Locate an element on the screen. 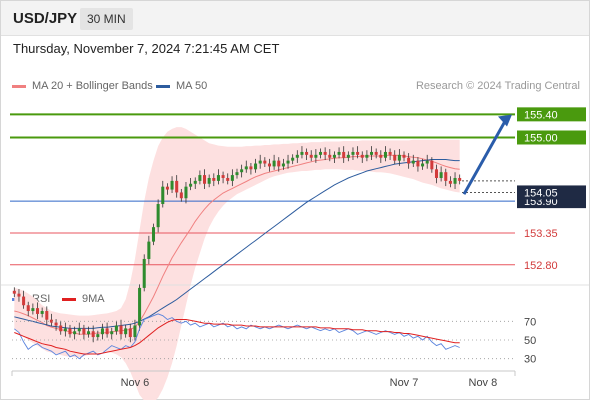 The image size is (590, 400). rsi-ma-label: 9MA is located at coordinates (93, 299).